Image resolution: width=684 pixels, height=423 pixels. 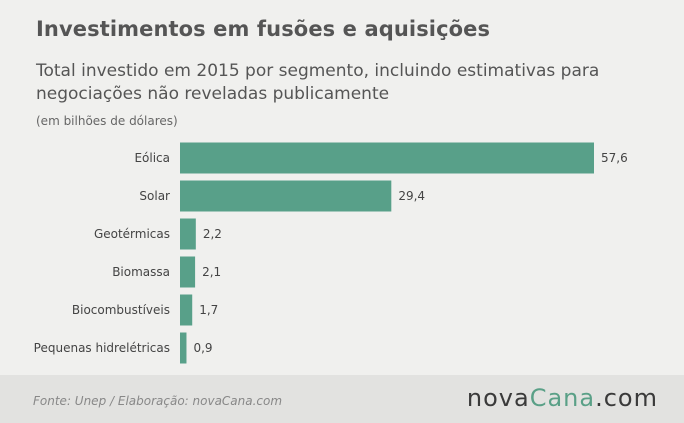 What do you see at coordinates (208, 310) in the screenshot?
I see `value-label: 1,7` at bounding box center [208, 310].